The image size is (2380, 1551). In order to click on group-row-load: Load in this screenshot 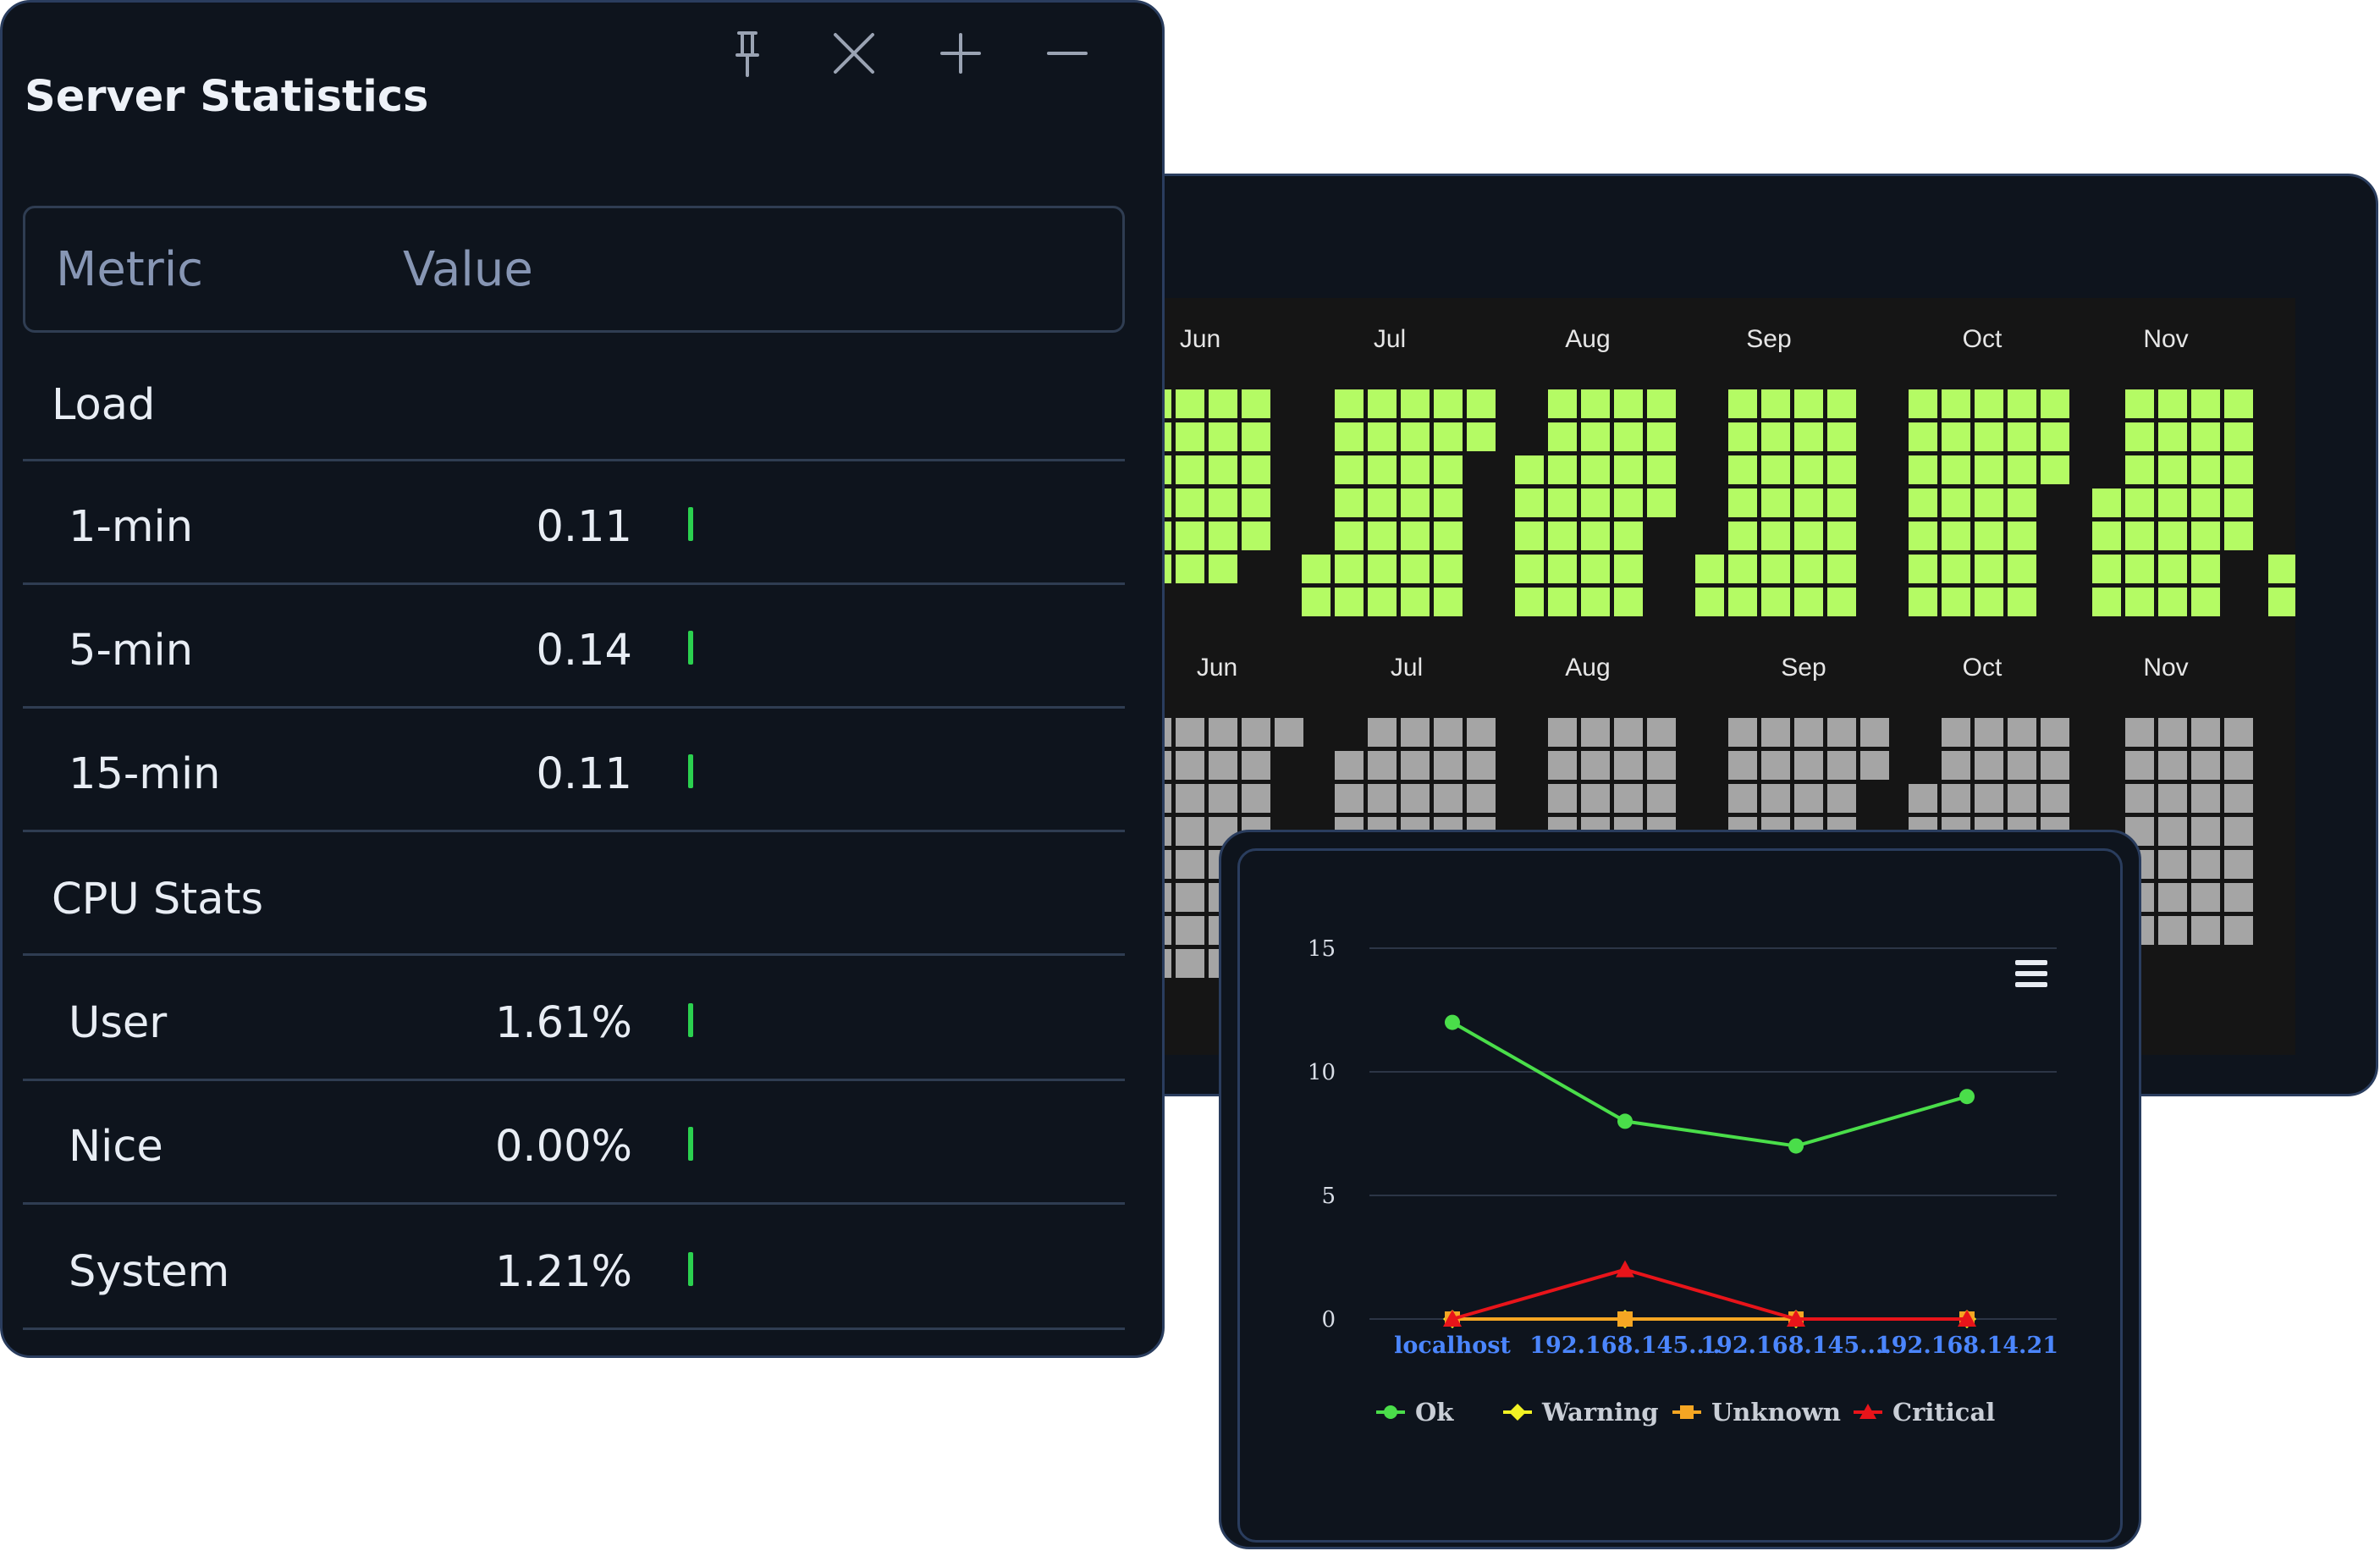, I will do `click(574, 400)`.